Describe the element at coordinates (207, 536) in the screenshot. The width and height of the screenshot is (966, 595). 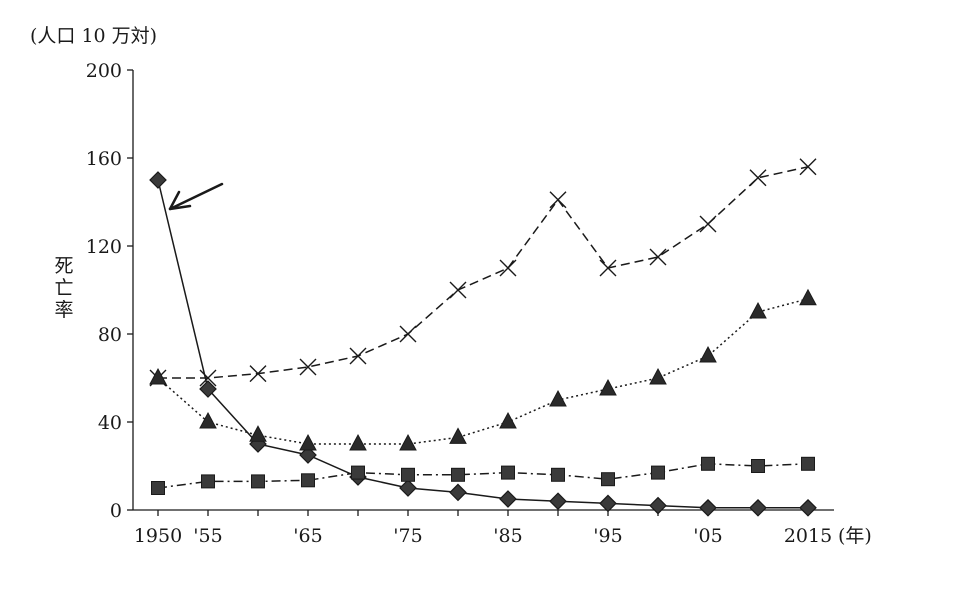
I see `x-tick-label: '55` at that location.